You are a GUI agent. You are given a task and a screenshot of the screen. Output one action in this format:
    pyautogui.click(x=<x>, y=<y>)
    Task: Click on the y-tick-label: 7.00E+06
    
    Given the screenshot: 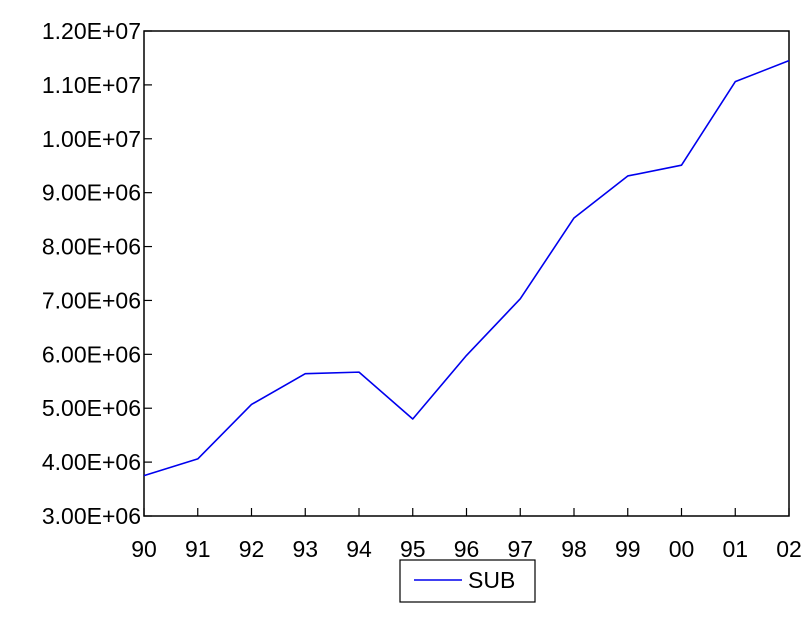 What is the action you would take?
    pyautogui.click(x=91, y=300)
    